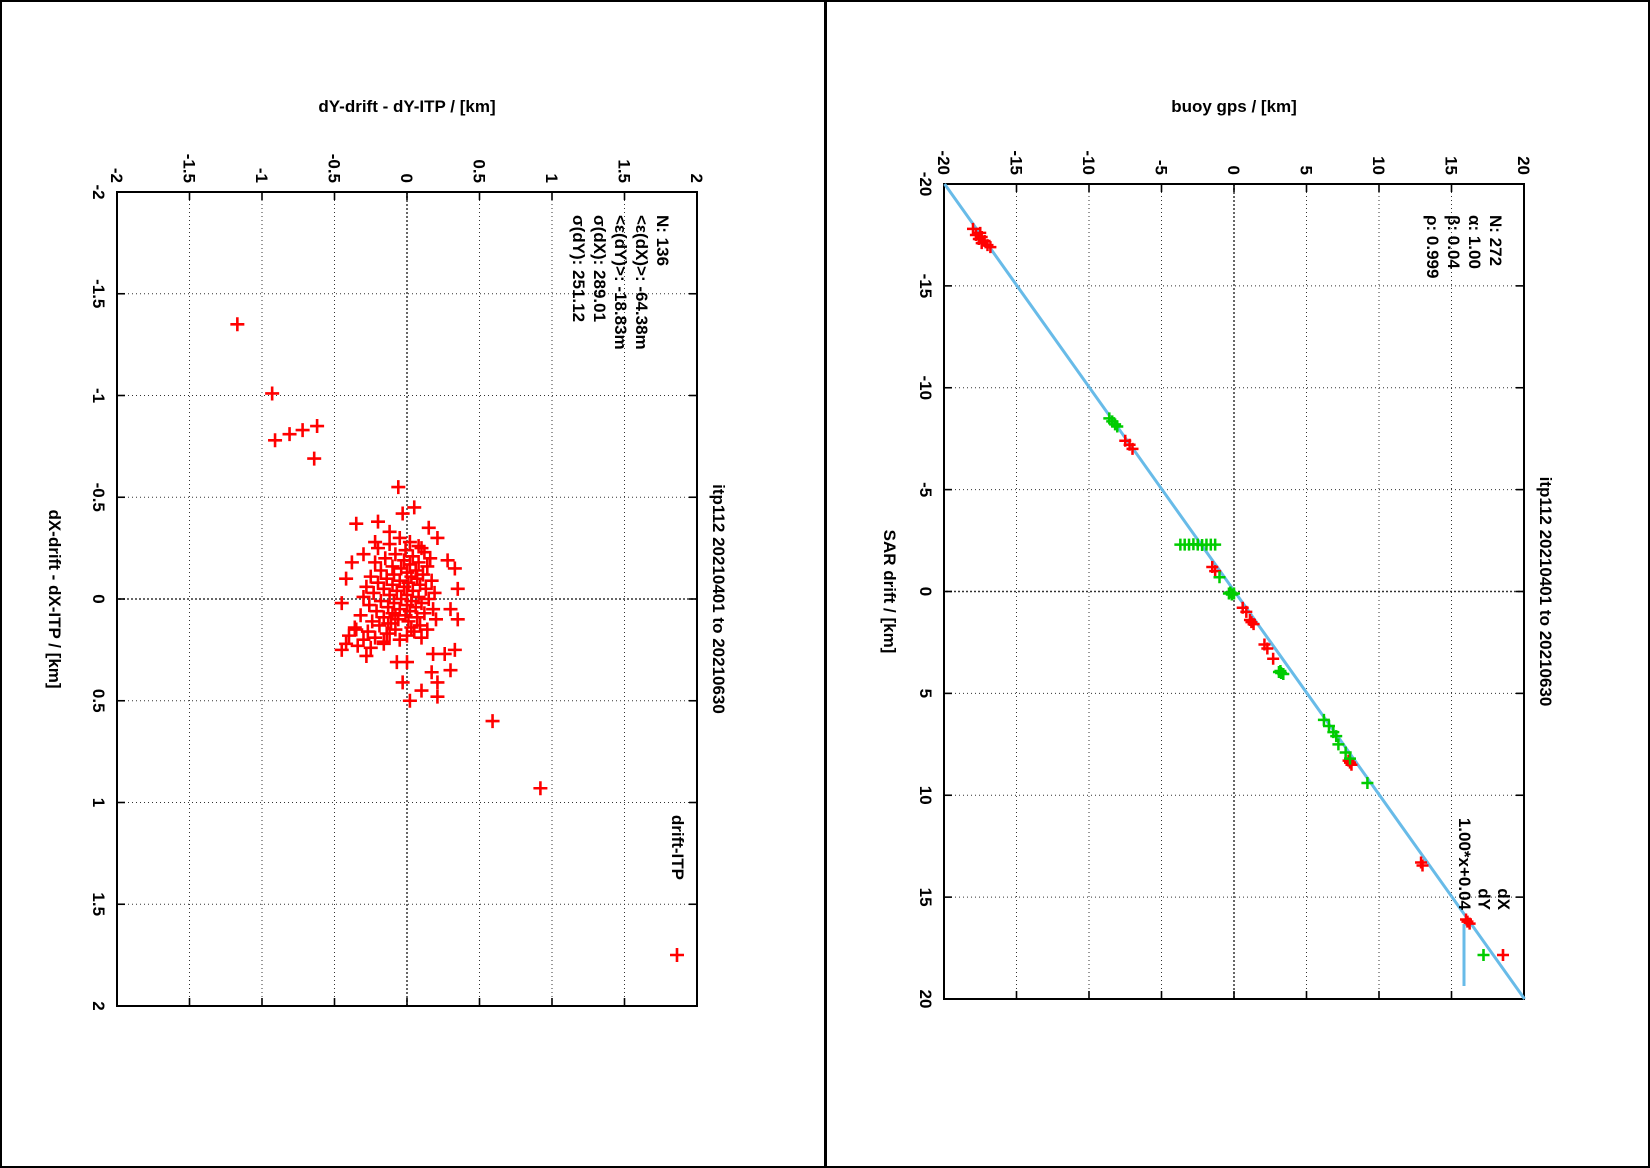  I want to click on stats-line: β: 0.04, so click(1453, 242).